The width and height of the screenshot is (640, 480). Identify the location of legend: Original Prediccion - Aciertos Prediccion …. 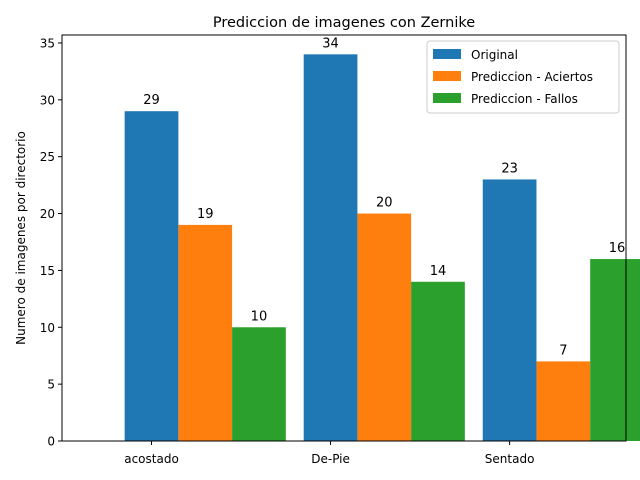
(523, 77).